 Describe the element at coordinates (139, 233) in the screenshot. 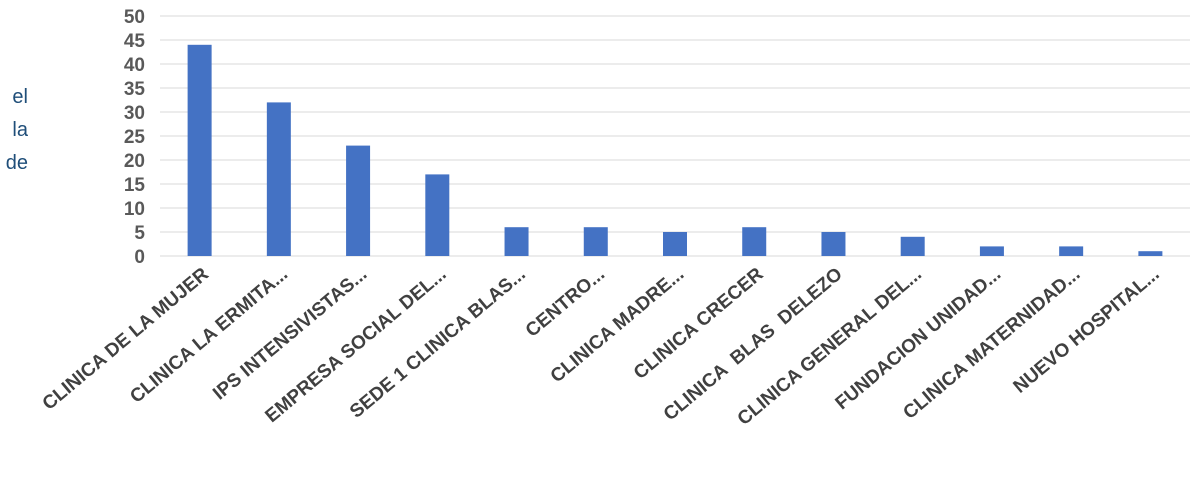

I see `y-tick-label: 5` at that location.